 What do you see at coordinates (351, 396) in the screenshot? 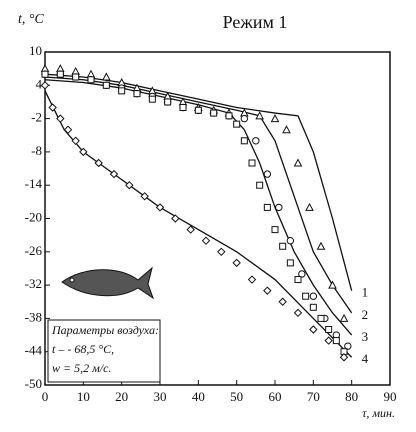
I see `x-tick-label: 80` at bounding box center [351, 396].